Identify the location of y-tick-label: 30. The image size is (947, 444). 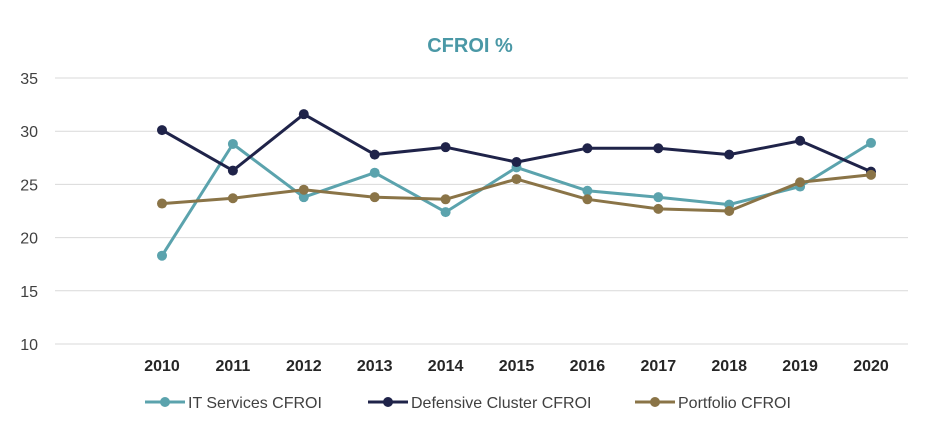
(29, 132).